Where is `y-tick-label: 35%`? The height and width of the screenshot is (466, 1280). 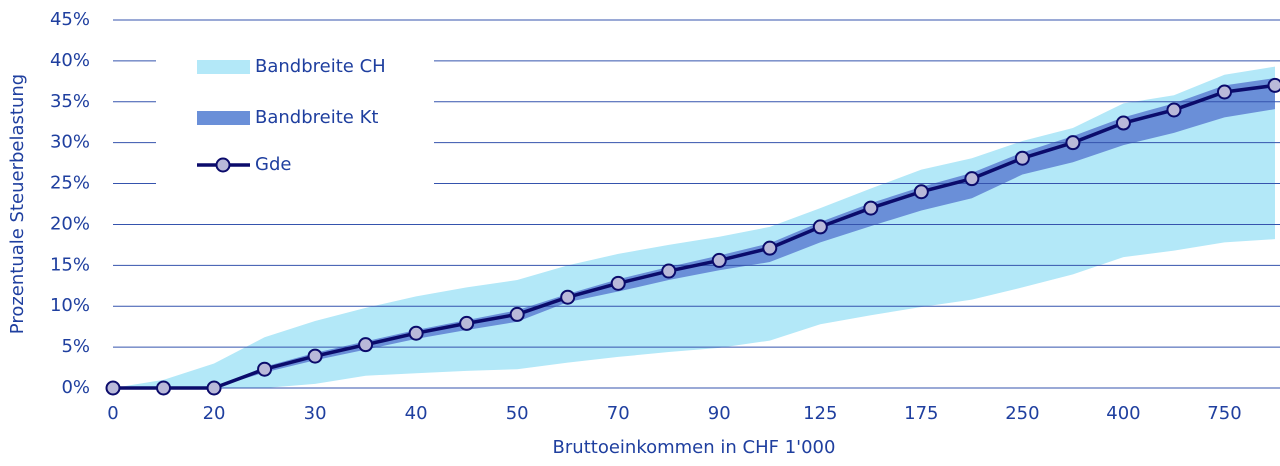 y-tick-label: 35% is located at coordinates (70, 101).